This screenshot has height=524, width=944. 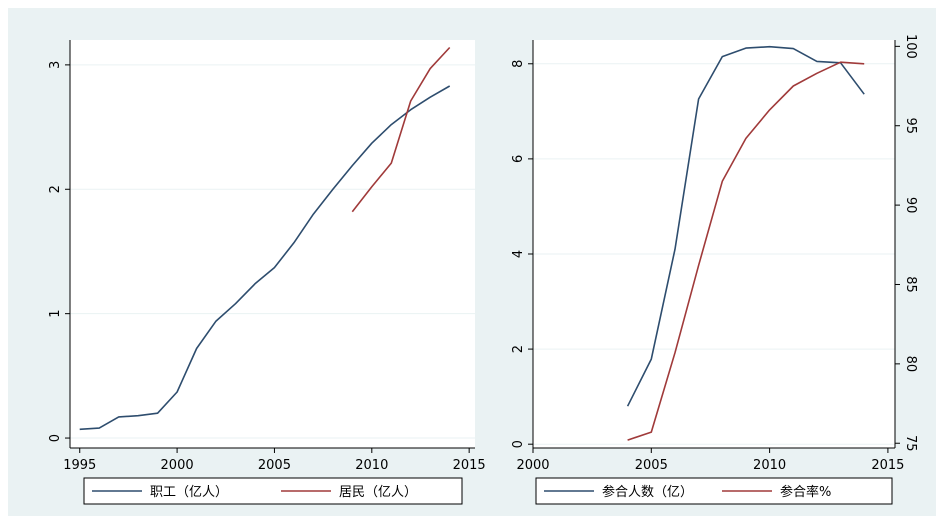 What do you see at coordinates (647, 492) in the screenshot?
I see `legend-label: 参合人数（亿）` at bounding box center [647, 492].